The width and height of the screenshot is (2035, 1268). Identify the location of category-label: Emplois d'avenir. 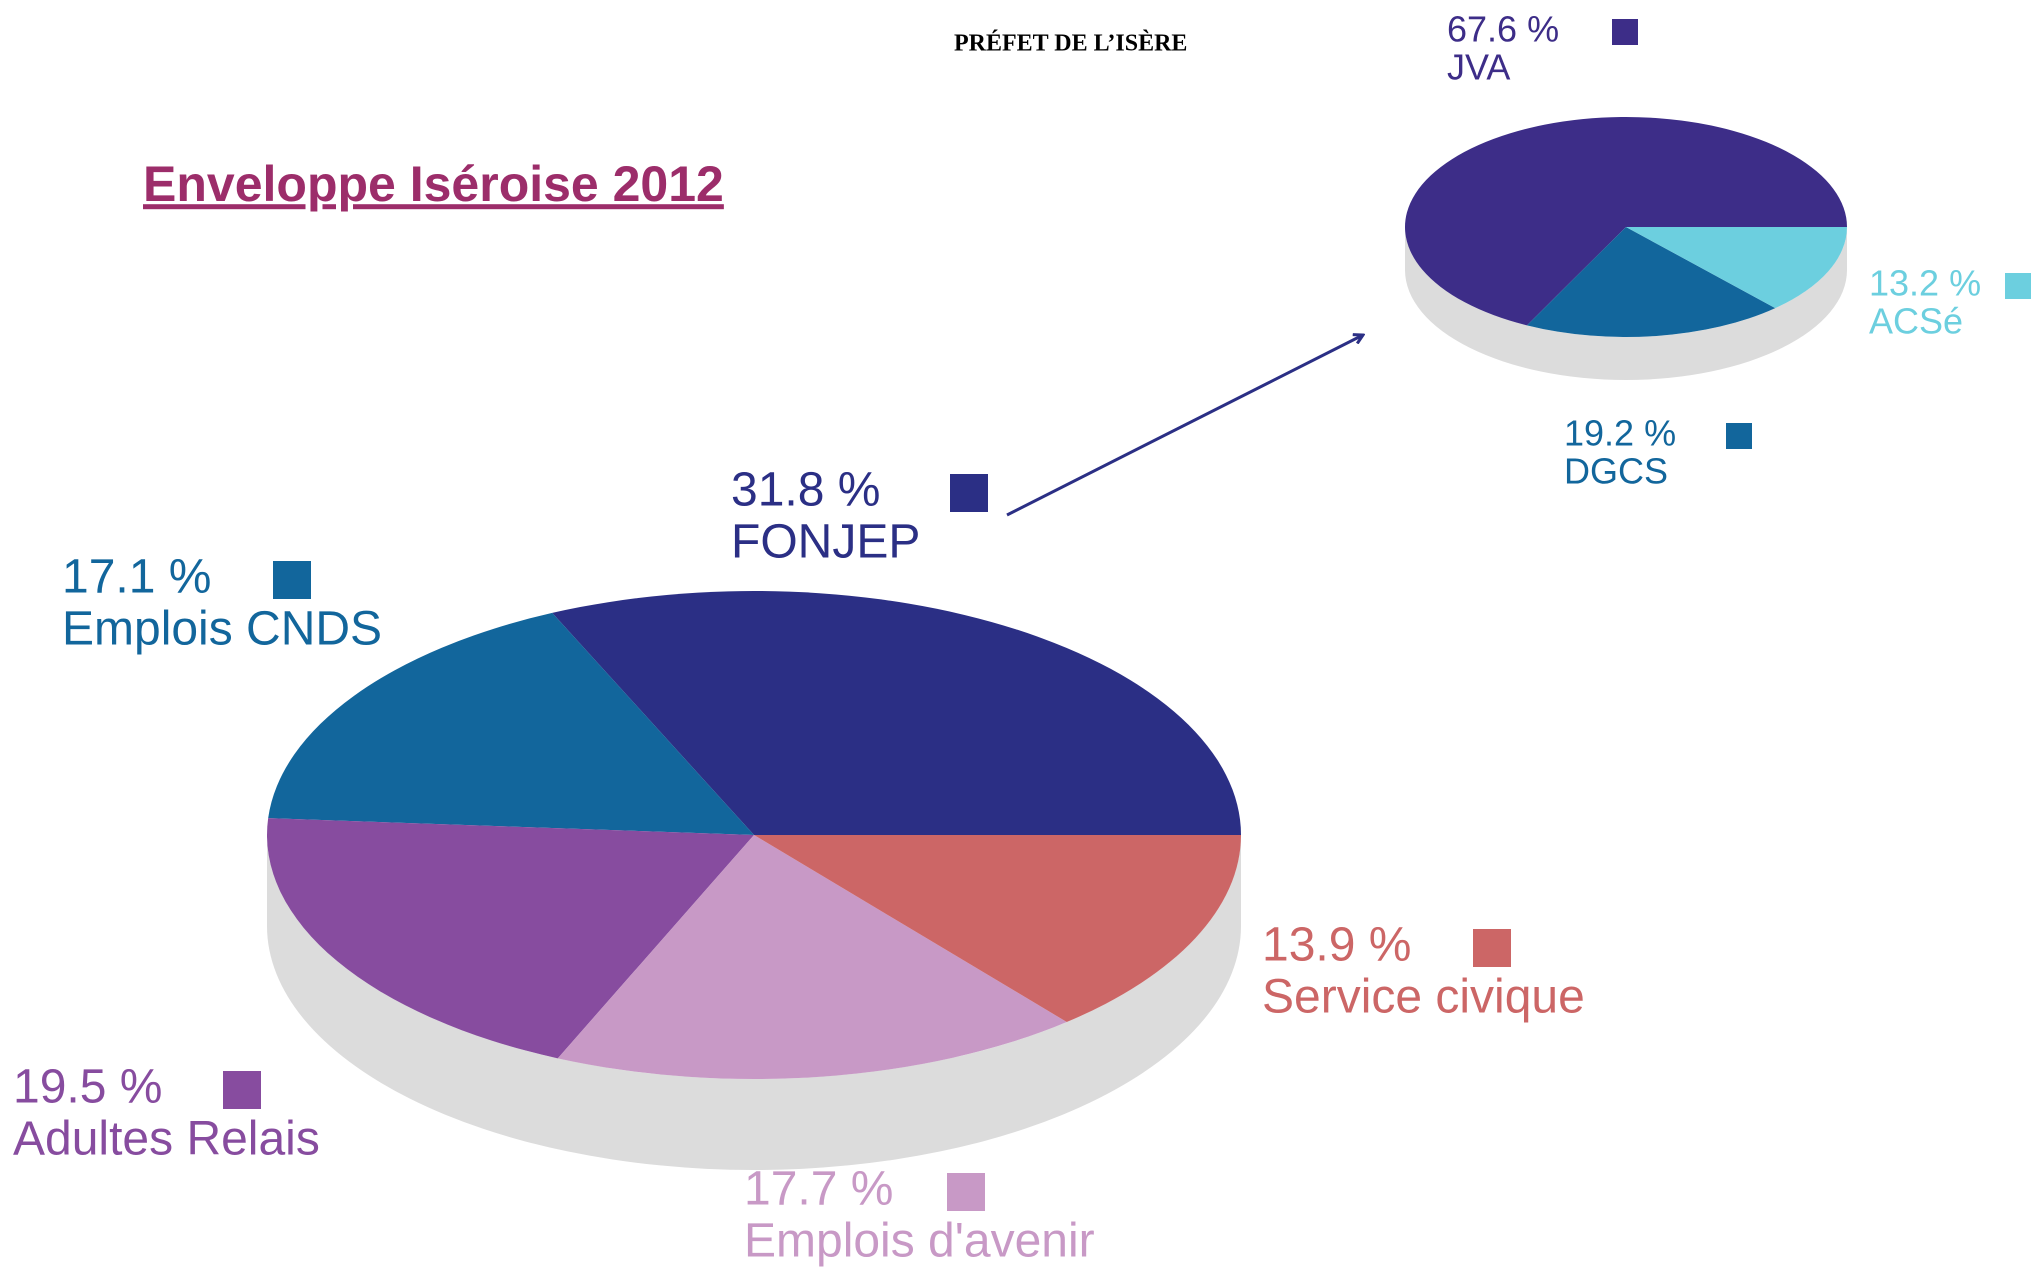
(919, 1241).